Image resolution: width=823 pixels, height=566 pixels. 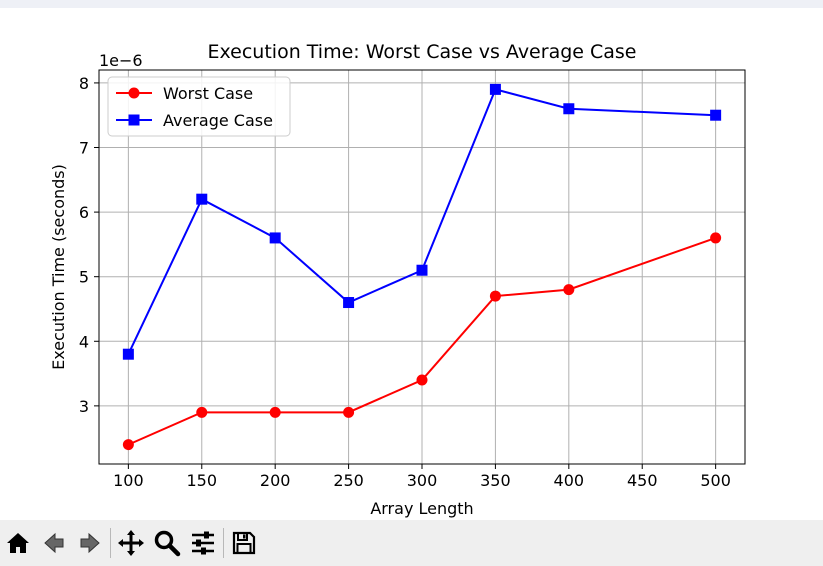 I want to click on x-tick-label: 250, so click(x=348, y=480).